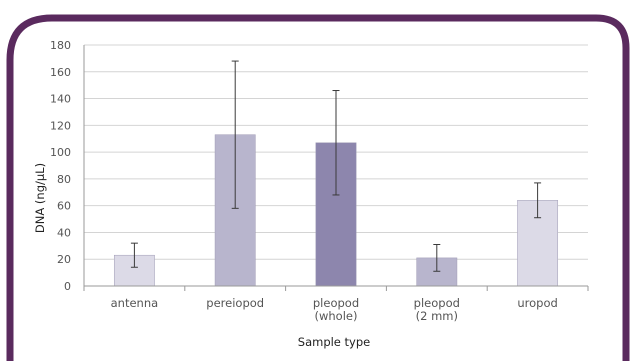  What do you see at coordinates (60, 166) in the screenshot?
I see `y-tick-labels: 0 20 40 60 80 100 120 140 160 180` at bounding box center [60, 166].